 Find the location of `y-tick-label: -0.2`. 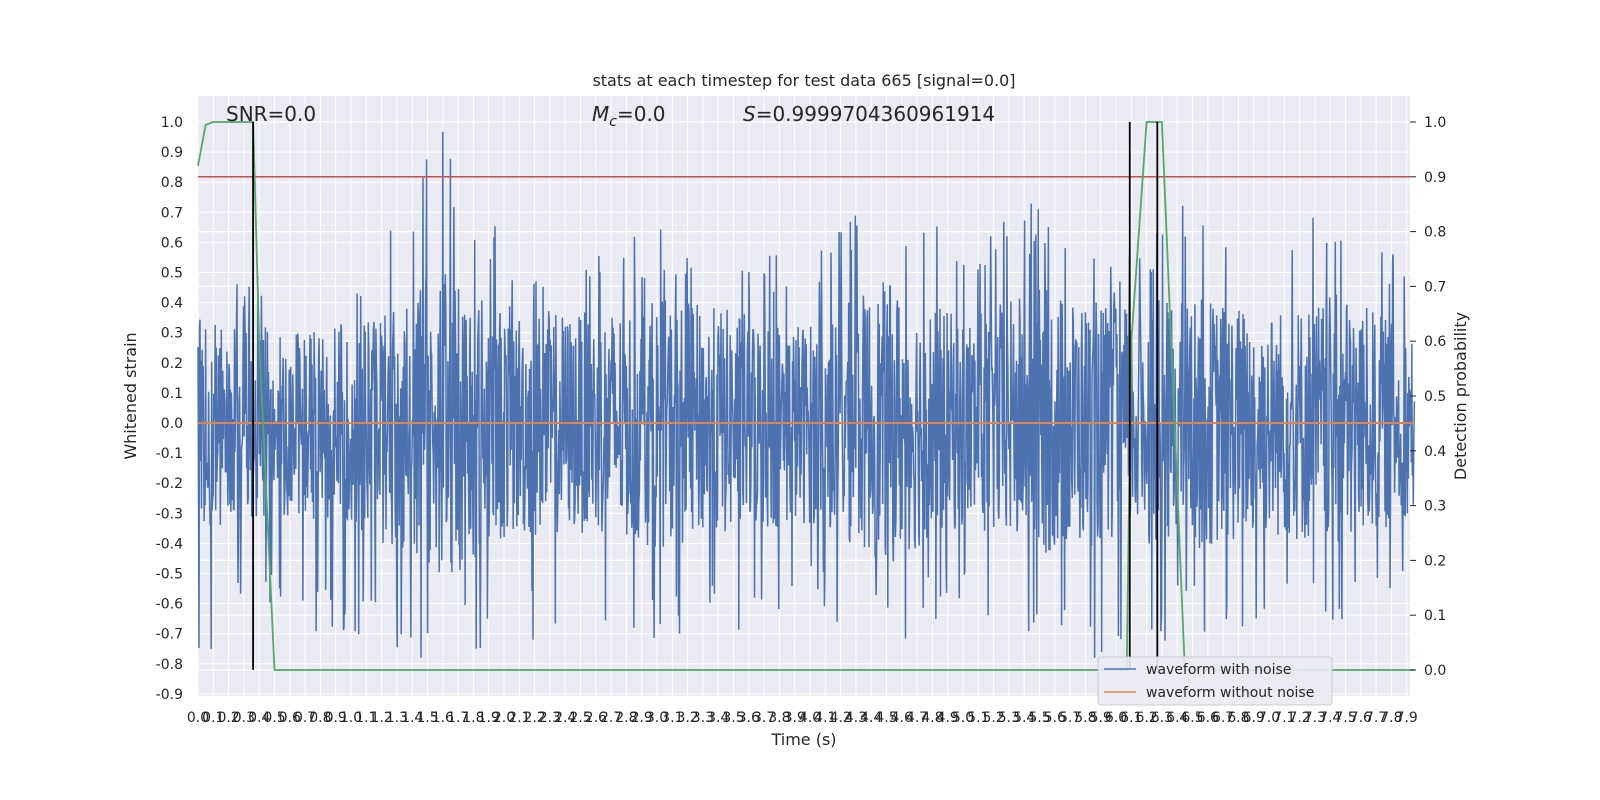

y-tick-label: -0.2 is located at coordinates (169, 484).